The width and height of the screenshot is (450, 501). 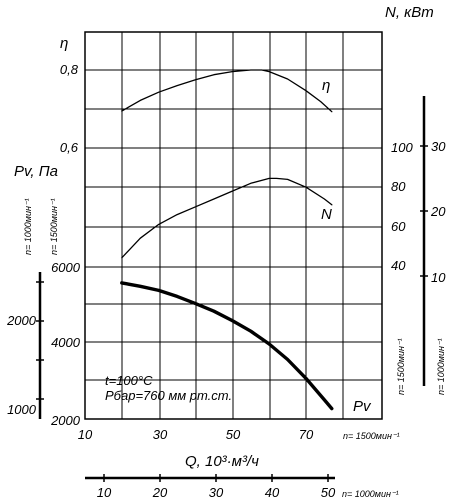 I want to click on eta-curve, so click(x=227, y=91).